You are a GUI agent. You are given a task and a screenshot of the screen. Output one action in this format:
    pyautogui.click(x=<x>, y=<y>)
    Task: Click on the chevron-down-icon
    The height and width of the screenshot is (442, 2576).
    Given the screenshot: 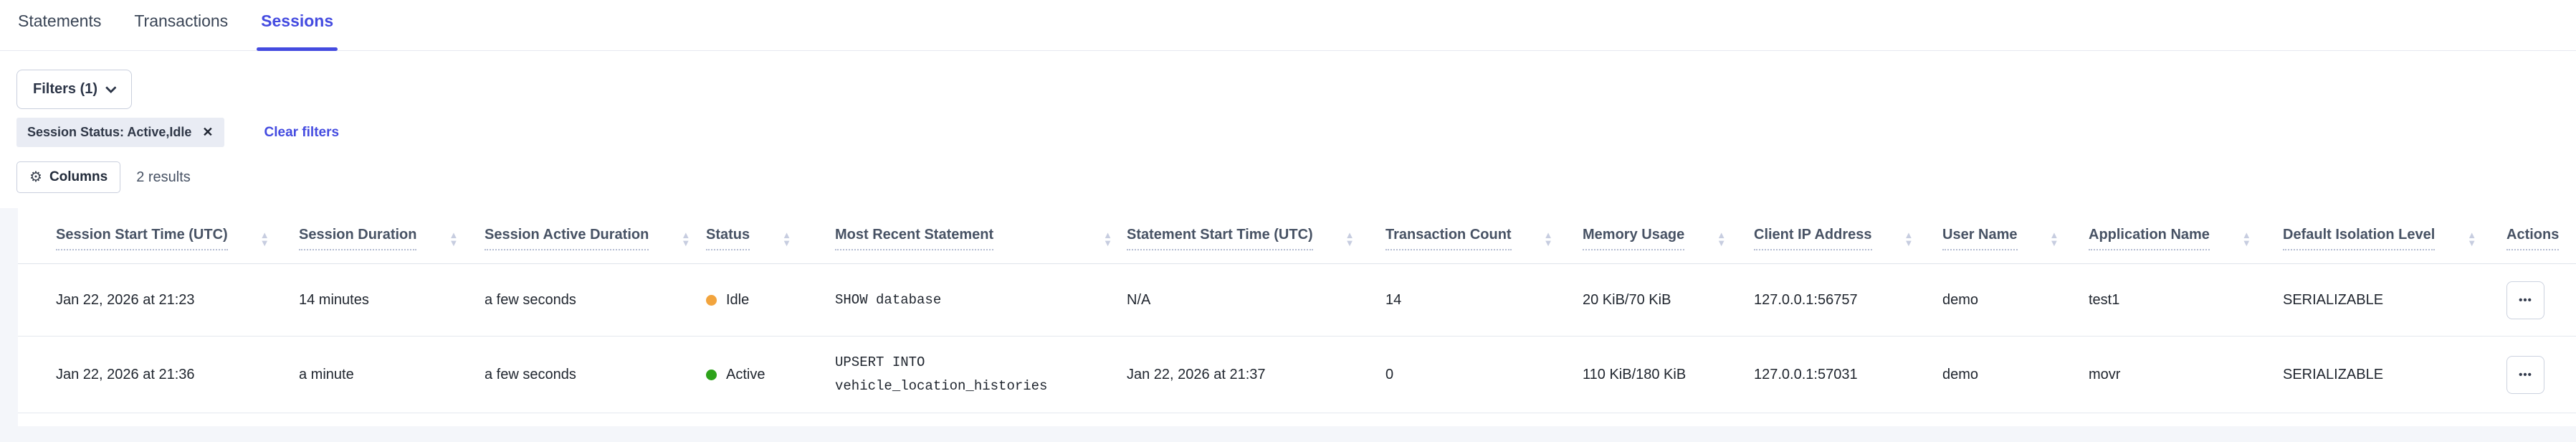 What is the action you would take?
    pyautogui.click(x=111, y=88)
    